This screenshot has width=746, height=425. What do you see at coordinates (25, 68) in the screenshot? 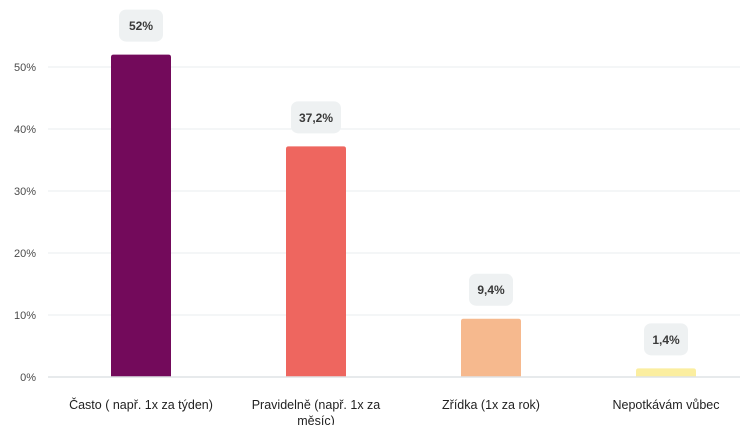
I see `y-tick-label: 50%` at bounding box center [25, 68].